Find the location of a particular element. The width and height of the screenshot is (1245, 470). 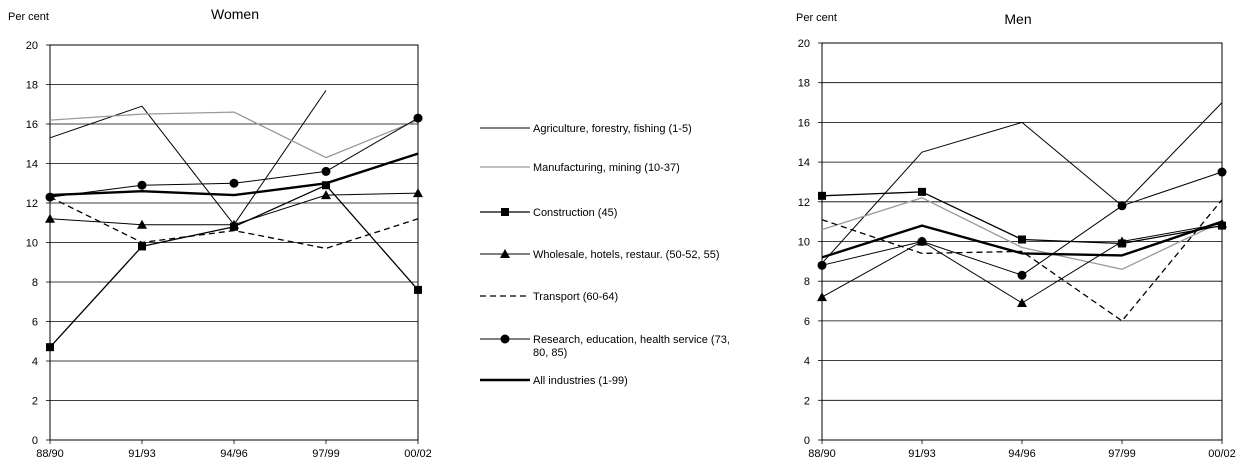

chart-title: Women is located at coordinates (235, 14).